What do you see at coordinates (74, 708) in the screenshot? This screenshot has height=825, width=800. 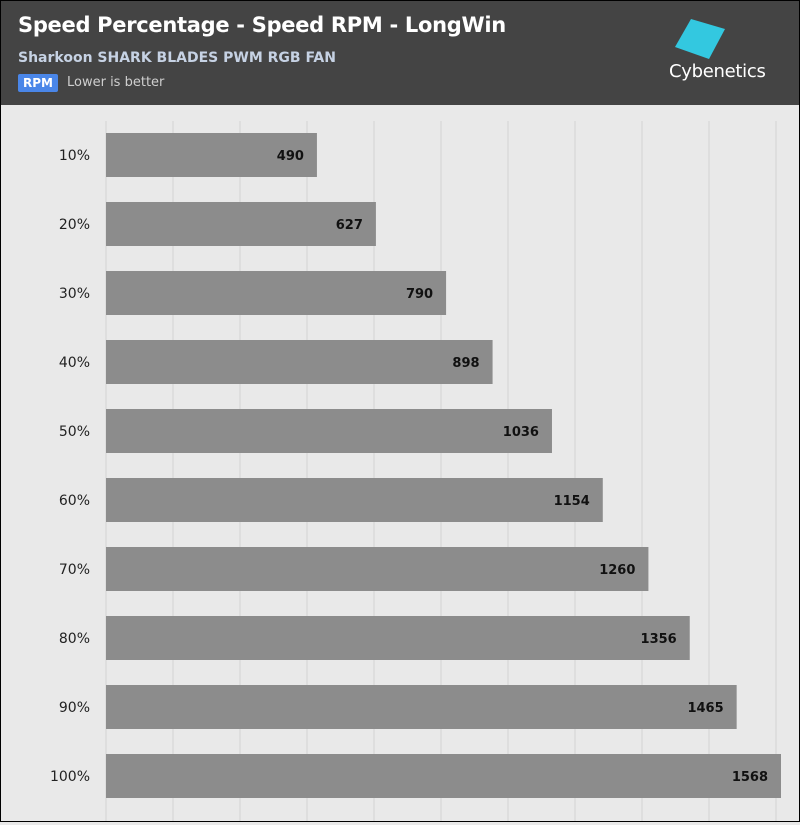 I see `category-label: 90%` at bounding box center [74, 708].